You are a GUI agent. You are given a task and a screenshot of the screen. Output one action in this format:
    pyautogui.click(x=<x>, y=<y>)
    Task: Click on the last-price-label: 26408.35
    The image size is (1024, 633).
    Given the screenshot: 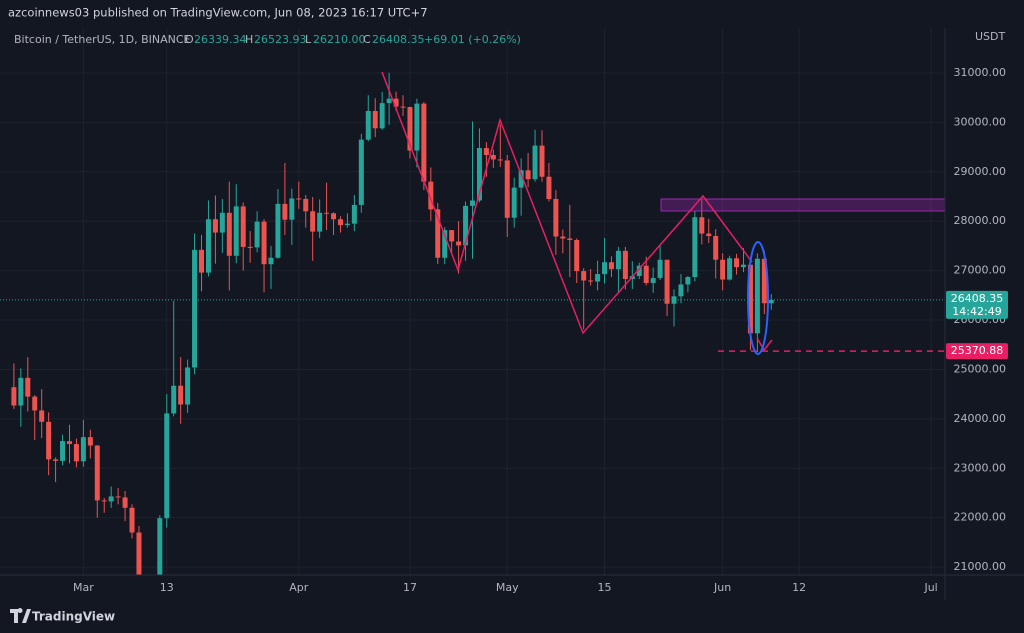 What is the action you would take?
    pyautogui.click(x=977, y=298)
    